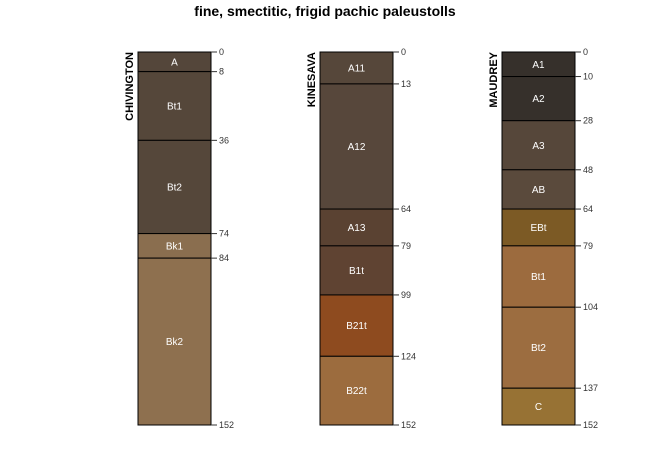  Describe the element at coordinates (406, 209) in the screenshot. I see `kinesava-depth-label-64: 64` at that location.